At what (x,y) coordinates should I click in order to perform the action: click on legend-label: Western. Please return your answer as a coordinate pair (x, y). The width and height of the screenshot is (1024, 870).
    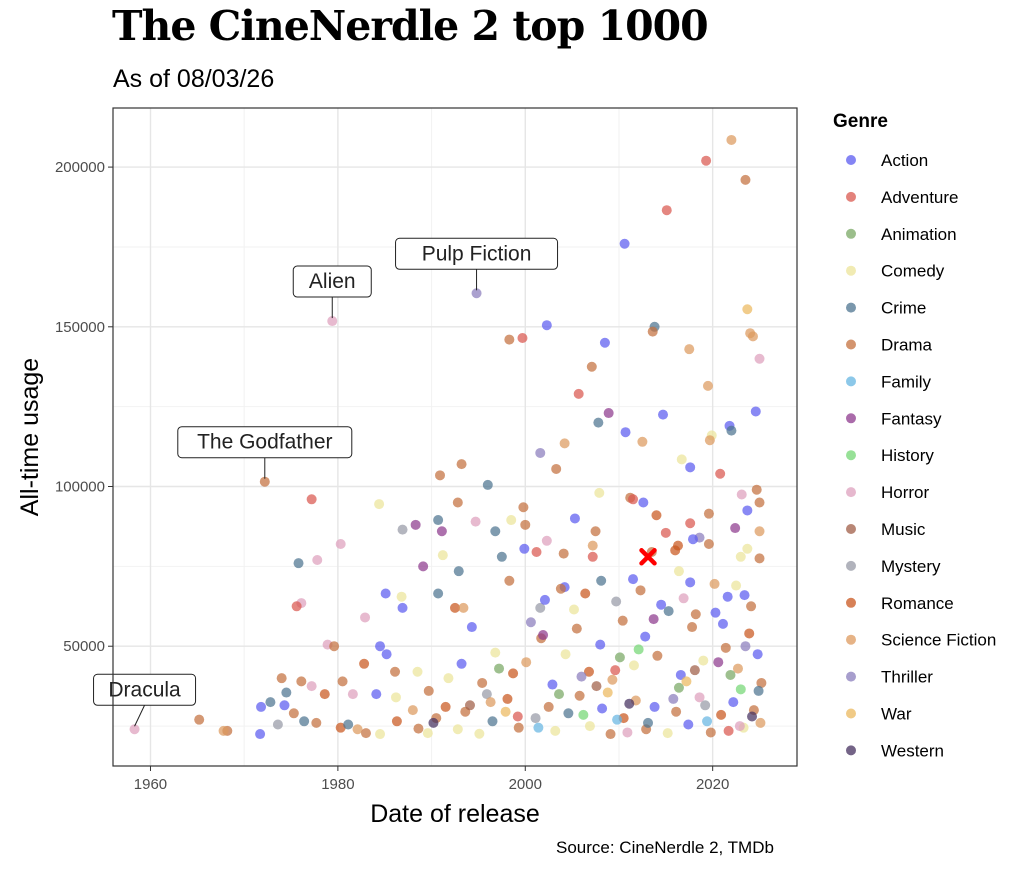
    Looking at the image, I should click on (912, 750).